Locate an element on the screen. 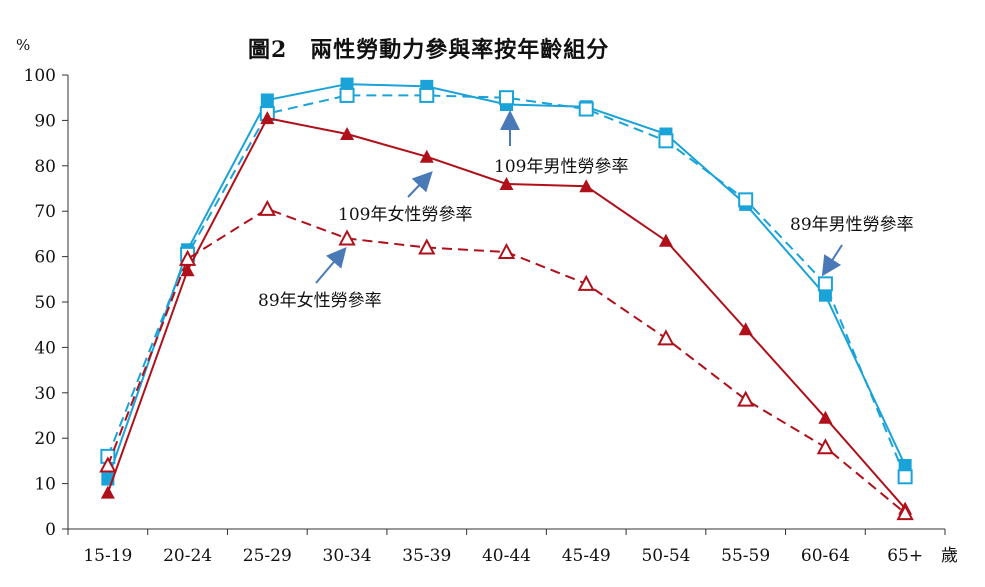  y-tick-label: 80 is located at coordinates (45, 167).